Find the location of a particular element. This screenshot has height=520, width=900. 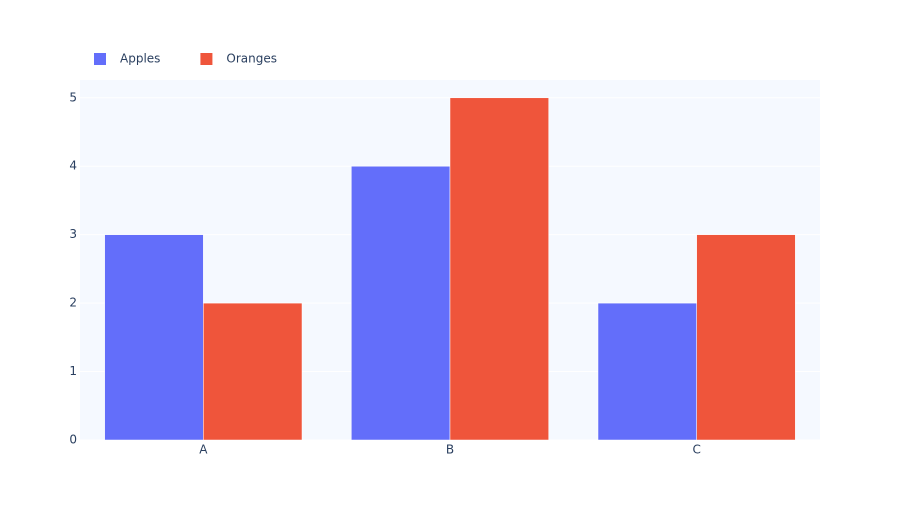

y-tick-label: 5 is located at coordinates (73, 97).